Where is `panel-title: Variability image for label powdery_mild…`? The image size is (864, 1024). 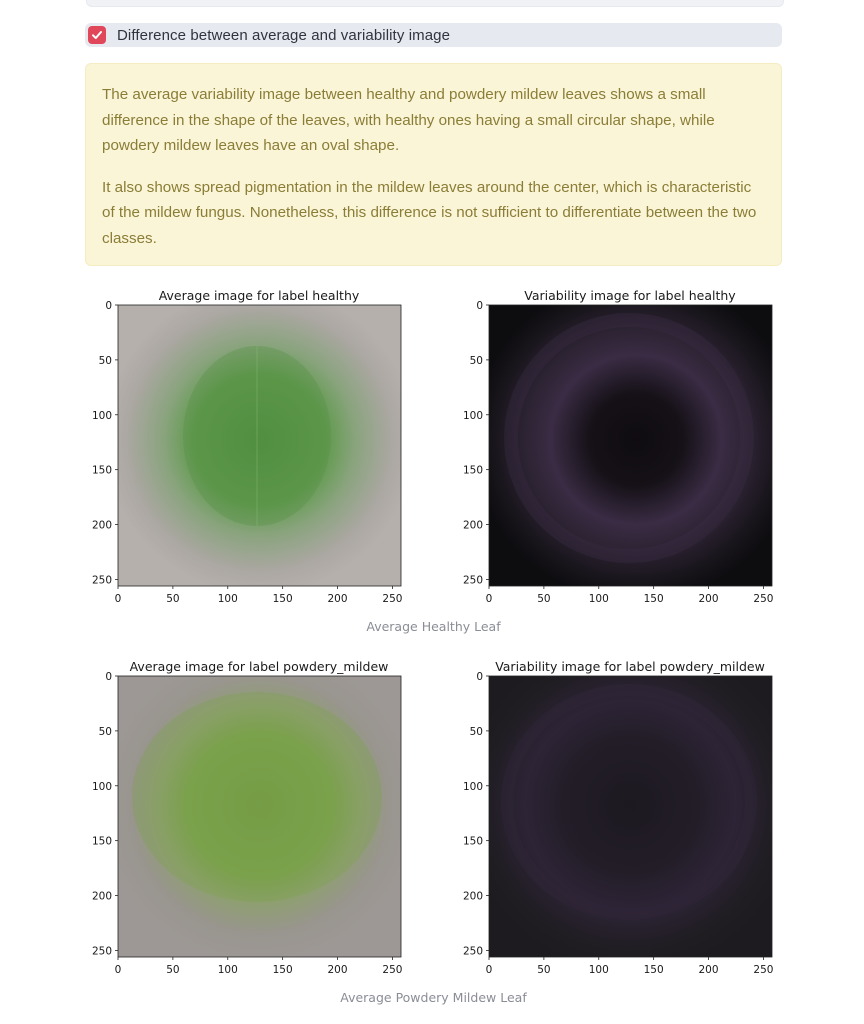
panel-title: Variability image for label powdery_mild… is located at coordinates (630, 666).